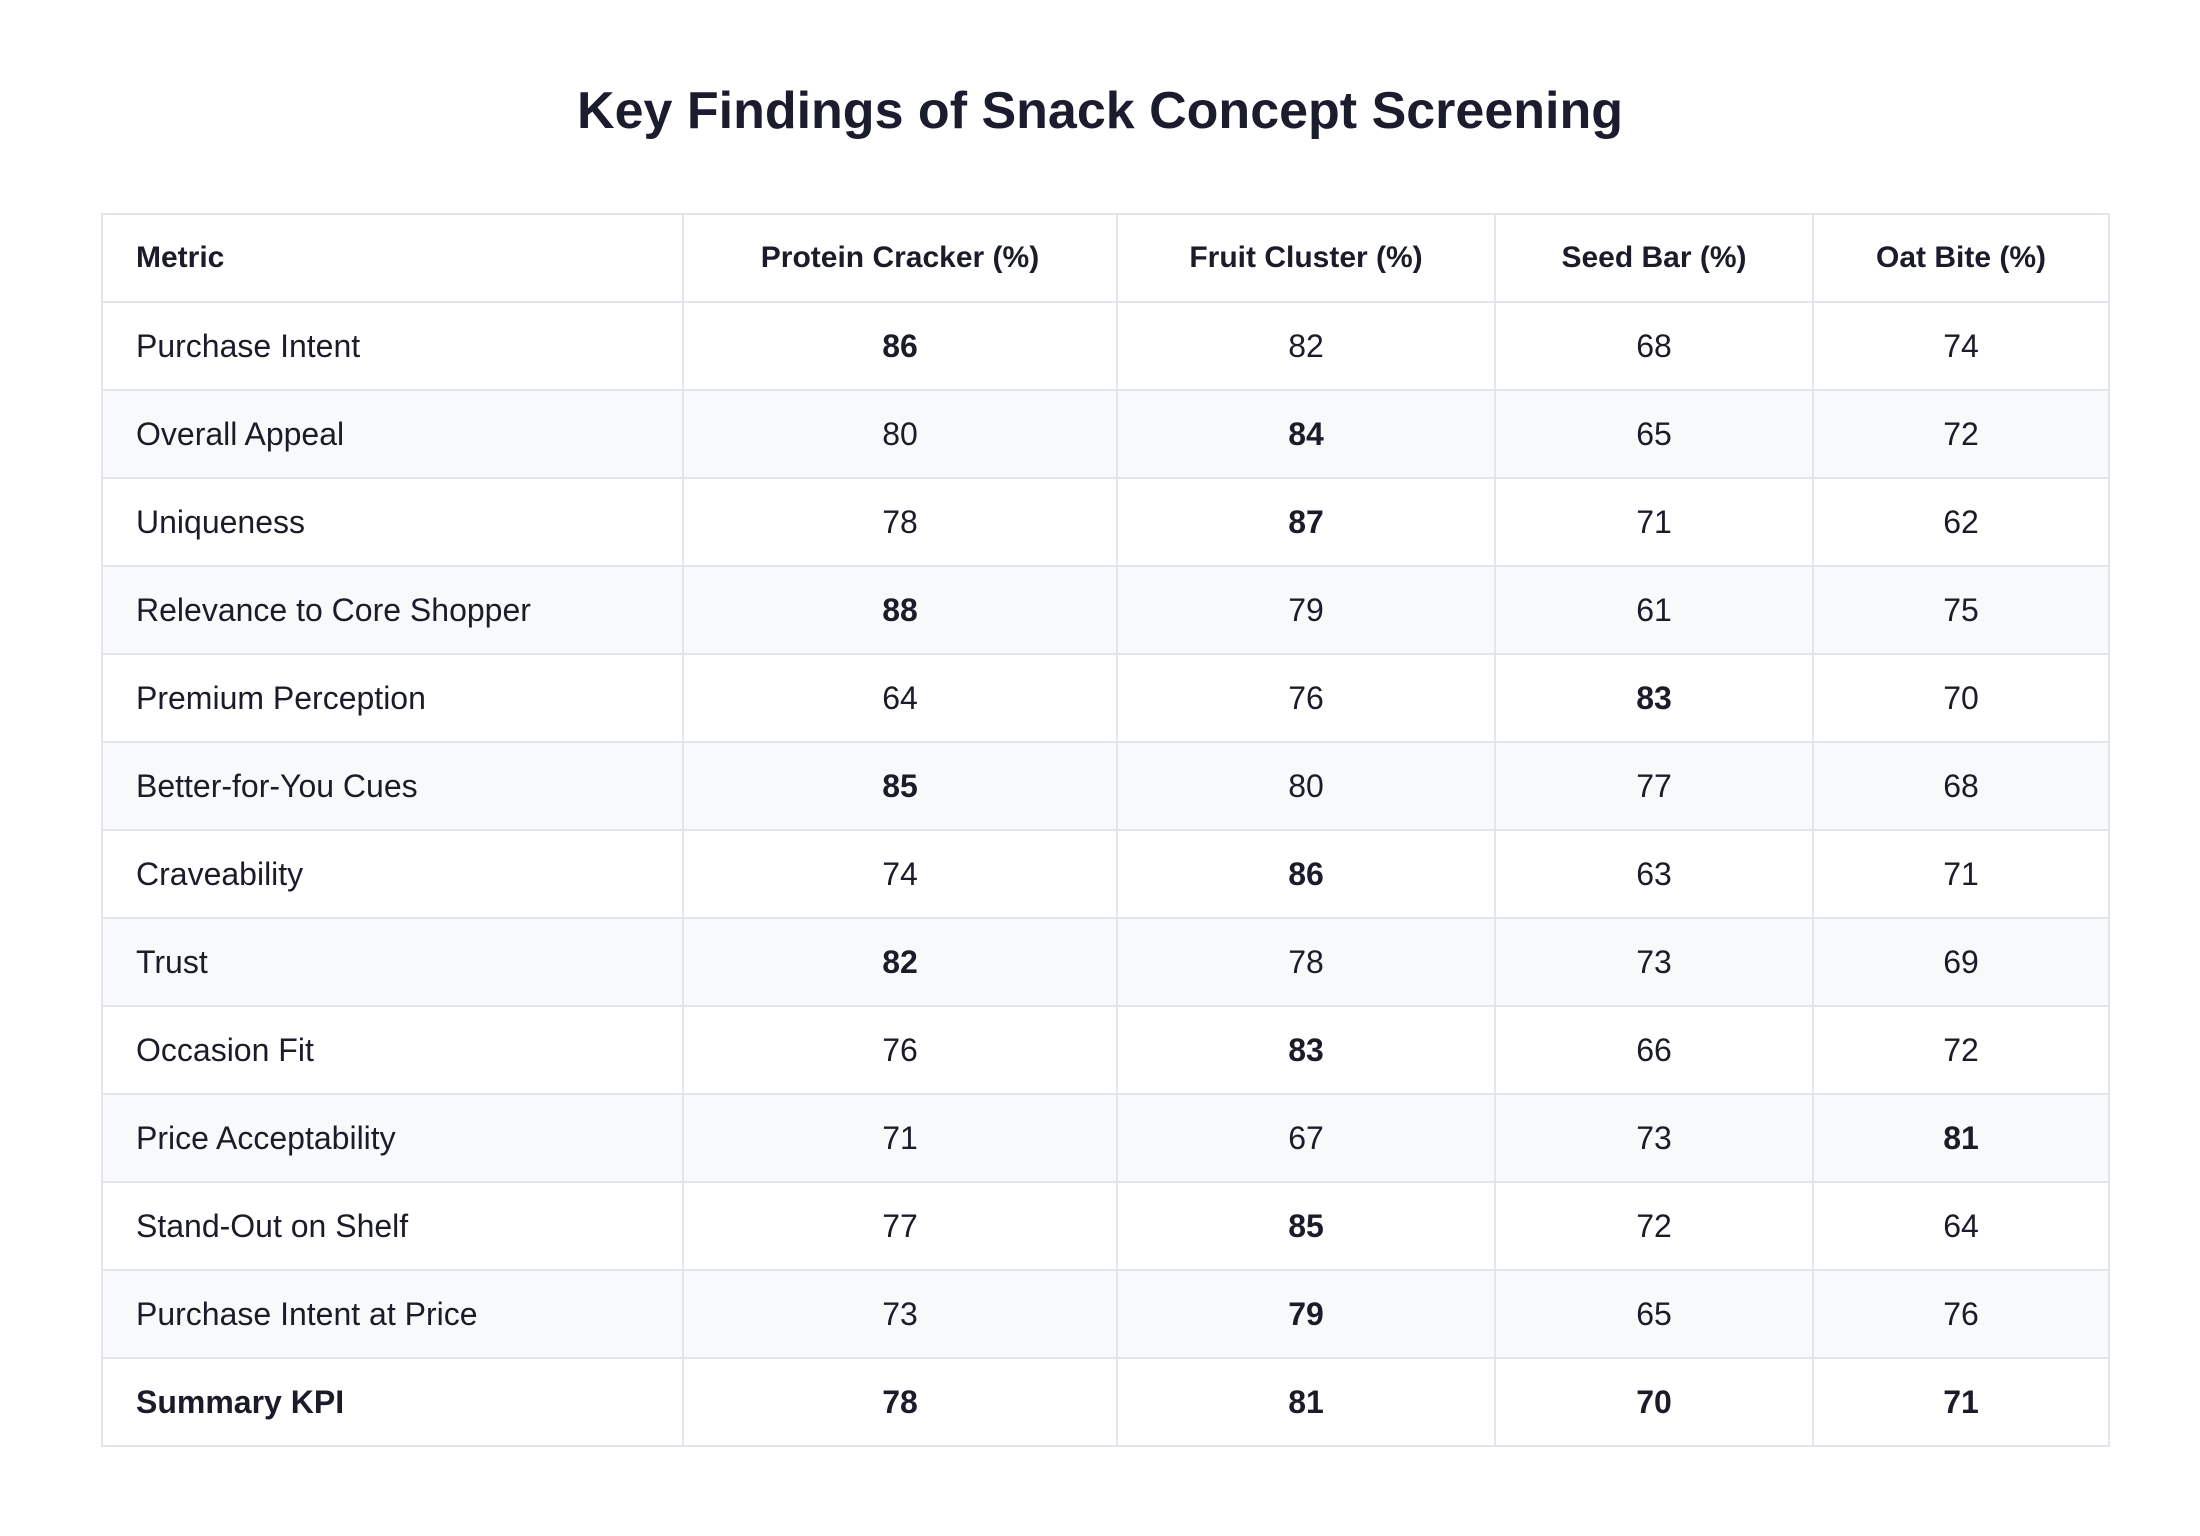 This screenshot has width=2200, height=1536. I want to click on value-cell-protein-cracker: 73, so click(900, 1314).